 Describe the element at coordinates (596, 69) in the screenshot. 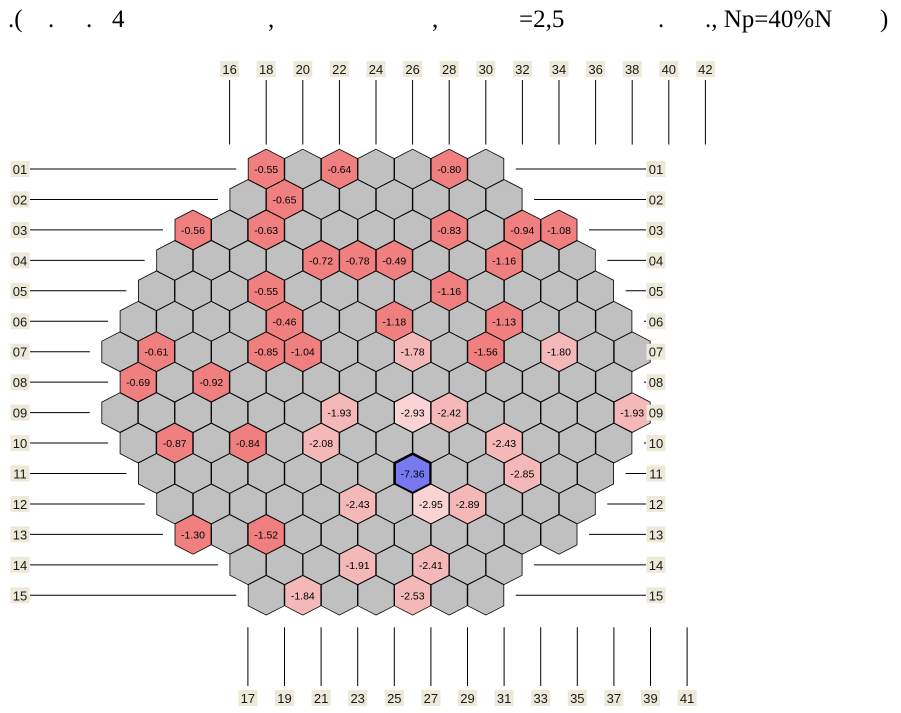

I see `coordinate-label: 36` at that location.